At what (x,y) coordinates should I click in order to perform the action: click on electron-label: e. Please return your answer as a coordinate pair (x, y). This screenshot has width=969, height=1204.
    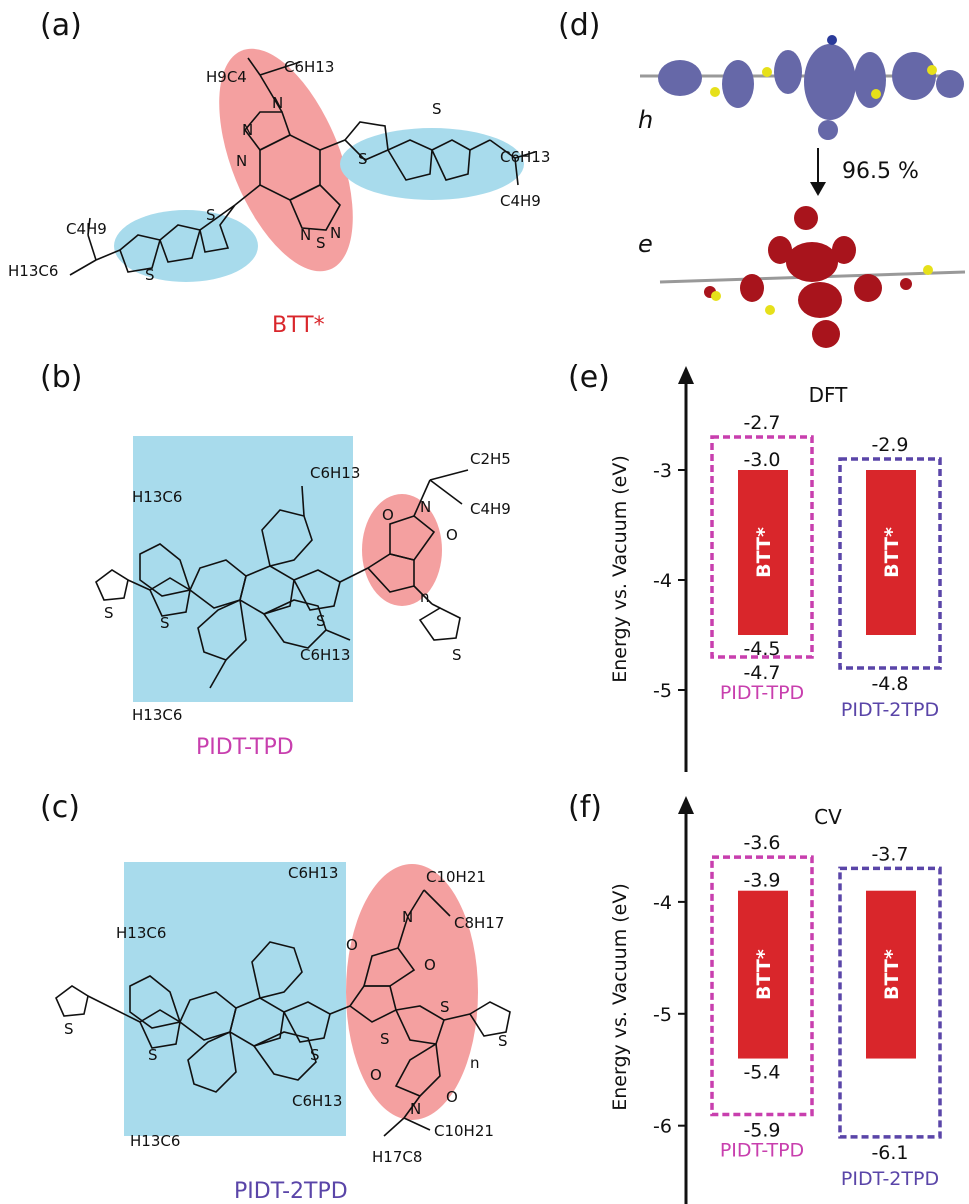
    Looking at the image, I should click on (645, 244).